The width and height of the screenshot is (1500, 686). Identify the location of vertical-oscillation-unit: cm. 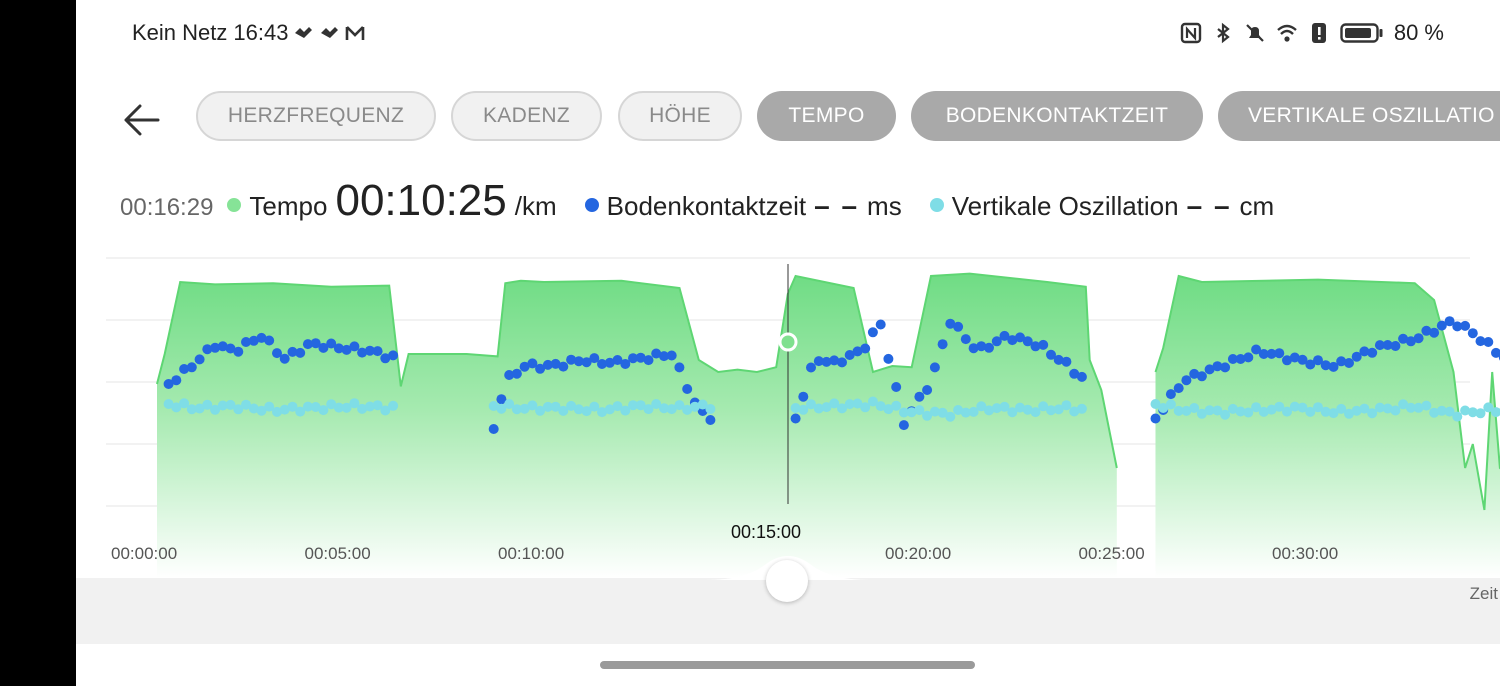
(1257, 206).